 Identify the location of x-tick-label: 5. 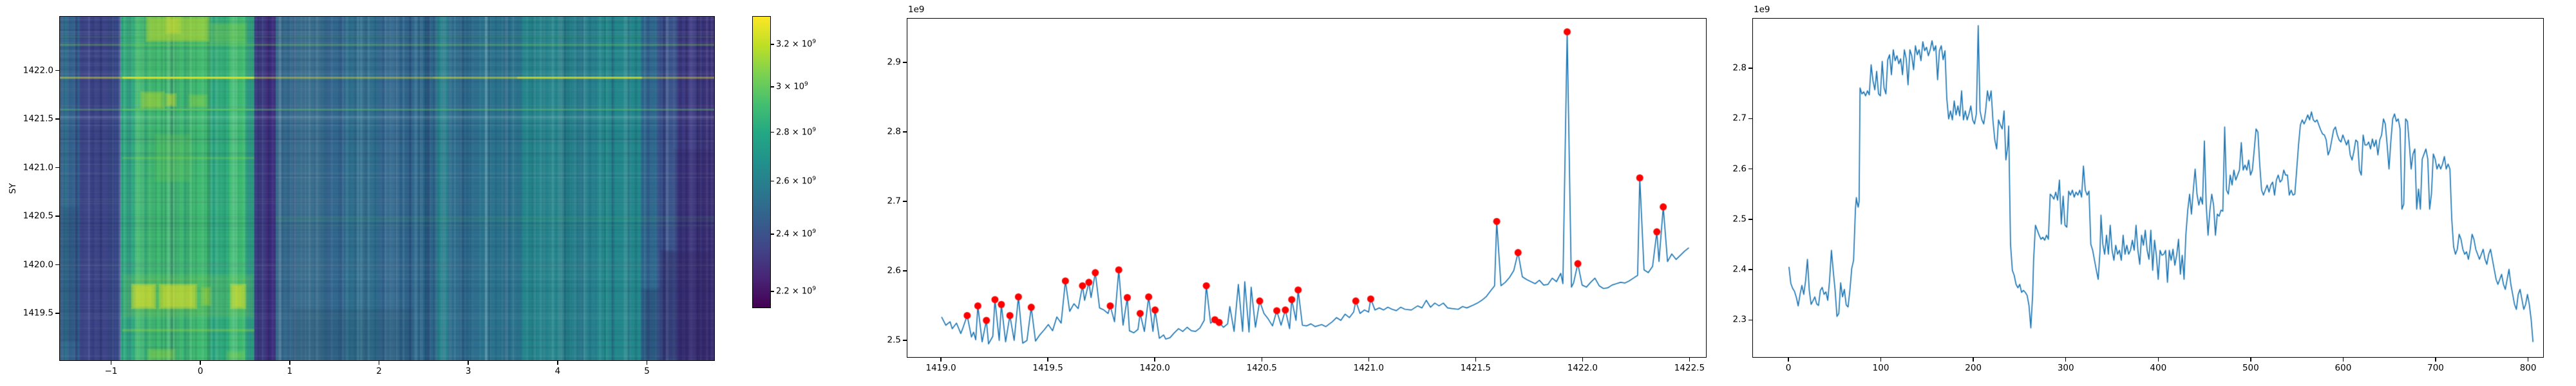
(647, 371).